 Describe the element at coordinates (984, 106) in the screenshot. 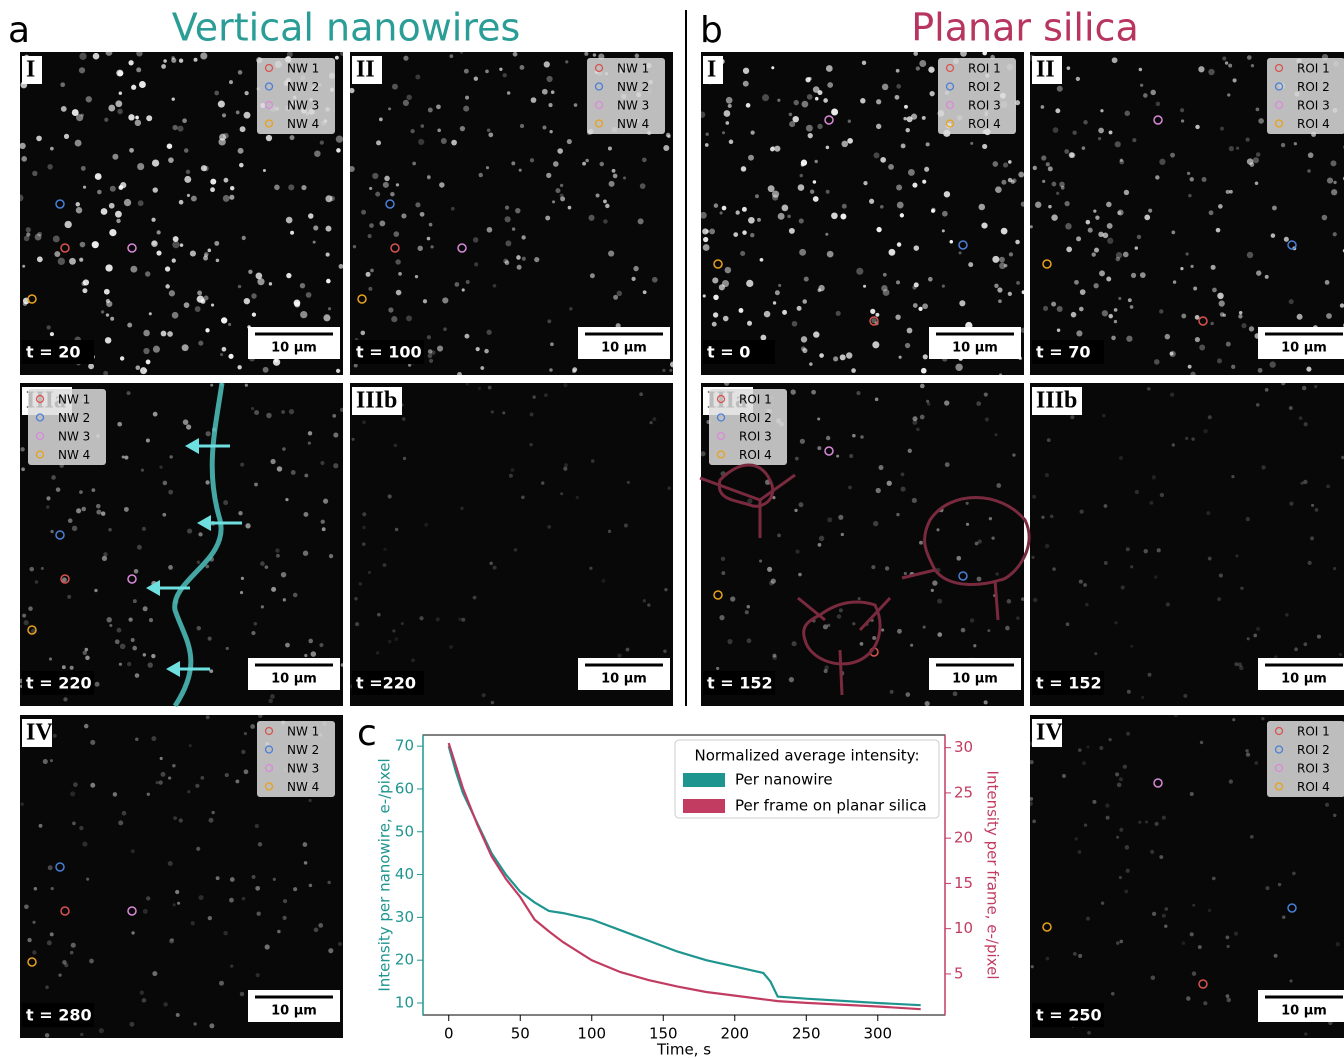

I see `legend-label: ROI 3` at that location.